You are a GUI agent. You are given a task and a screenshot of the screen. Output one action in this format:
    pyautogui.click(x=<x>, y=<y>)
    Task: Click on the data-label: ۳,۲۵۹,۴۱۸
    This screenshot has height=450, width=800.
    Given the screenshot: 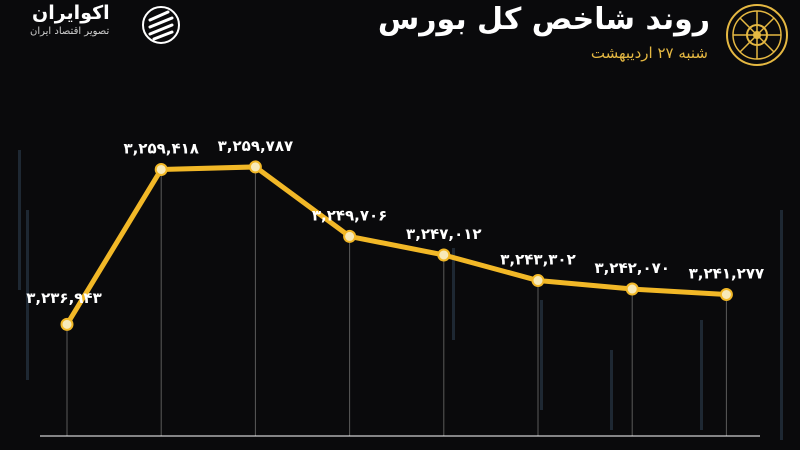 What is the action you would take?
    pyautogui.click(x=160, y=148)
    